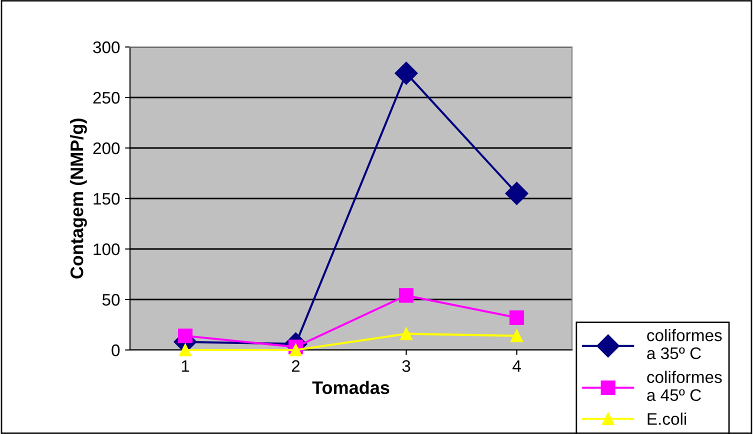  I want to click on y-tick-label: 300, so click(106, 47).